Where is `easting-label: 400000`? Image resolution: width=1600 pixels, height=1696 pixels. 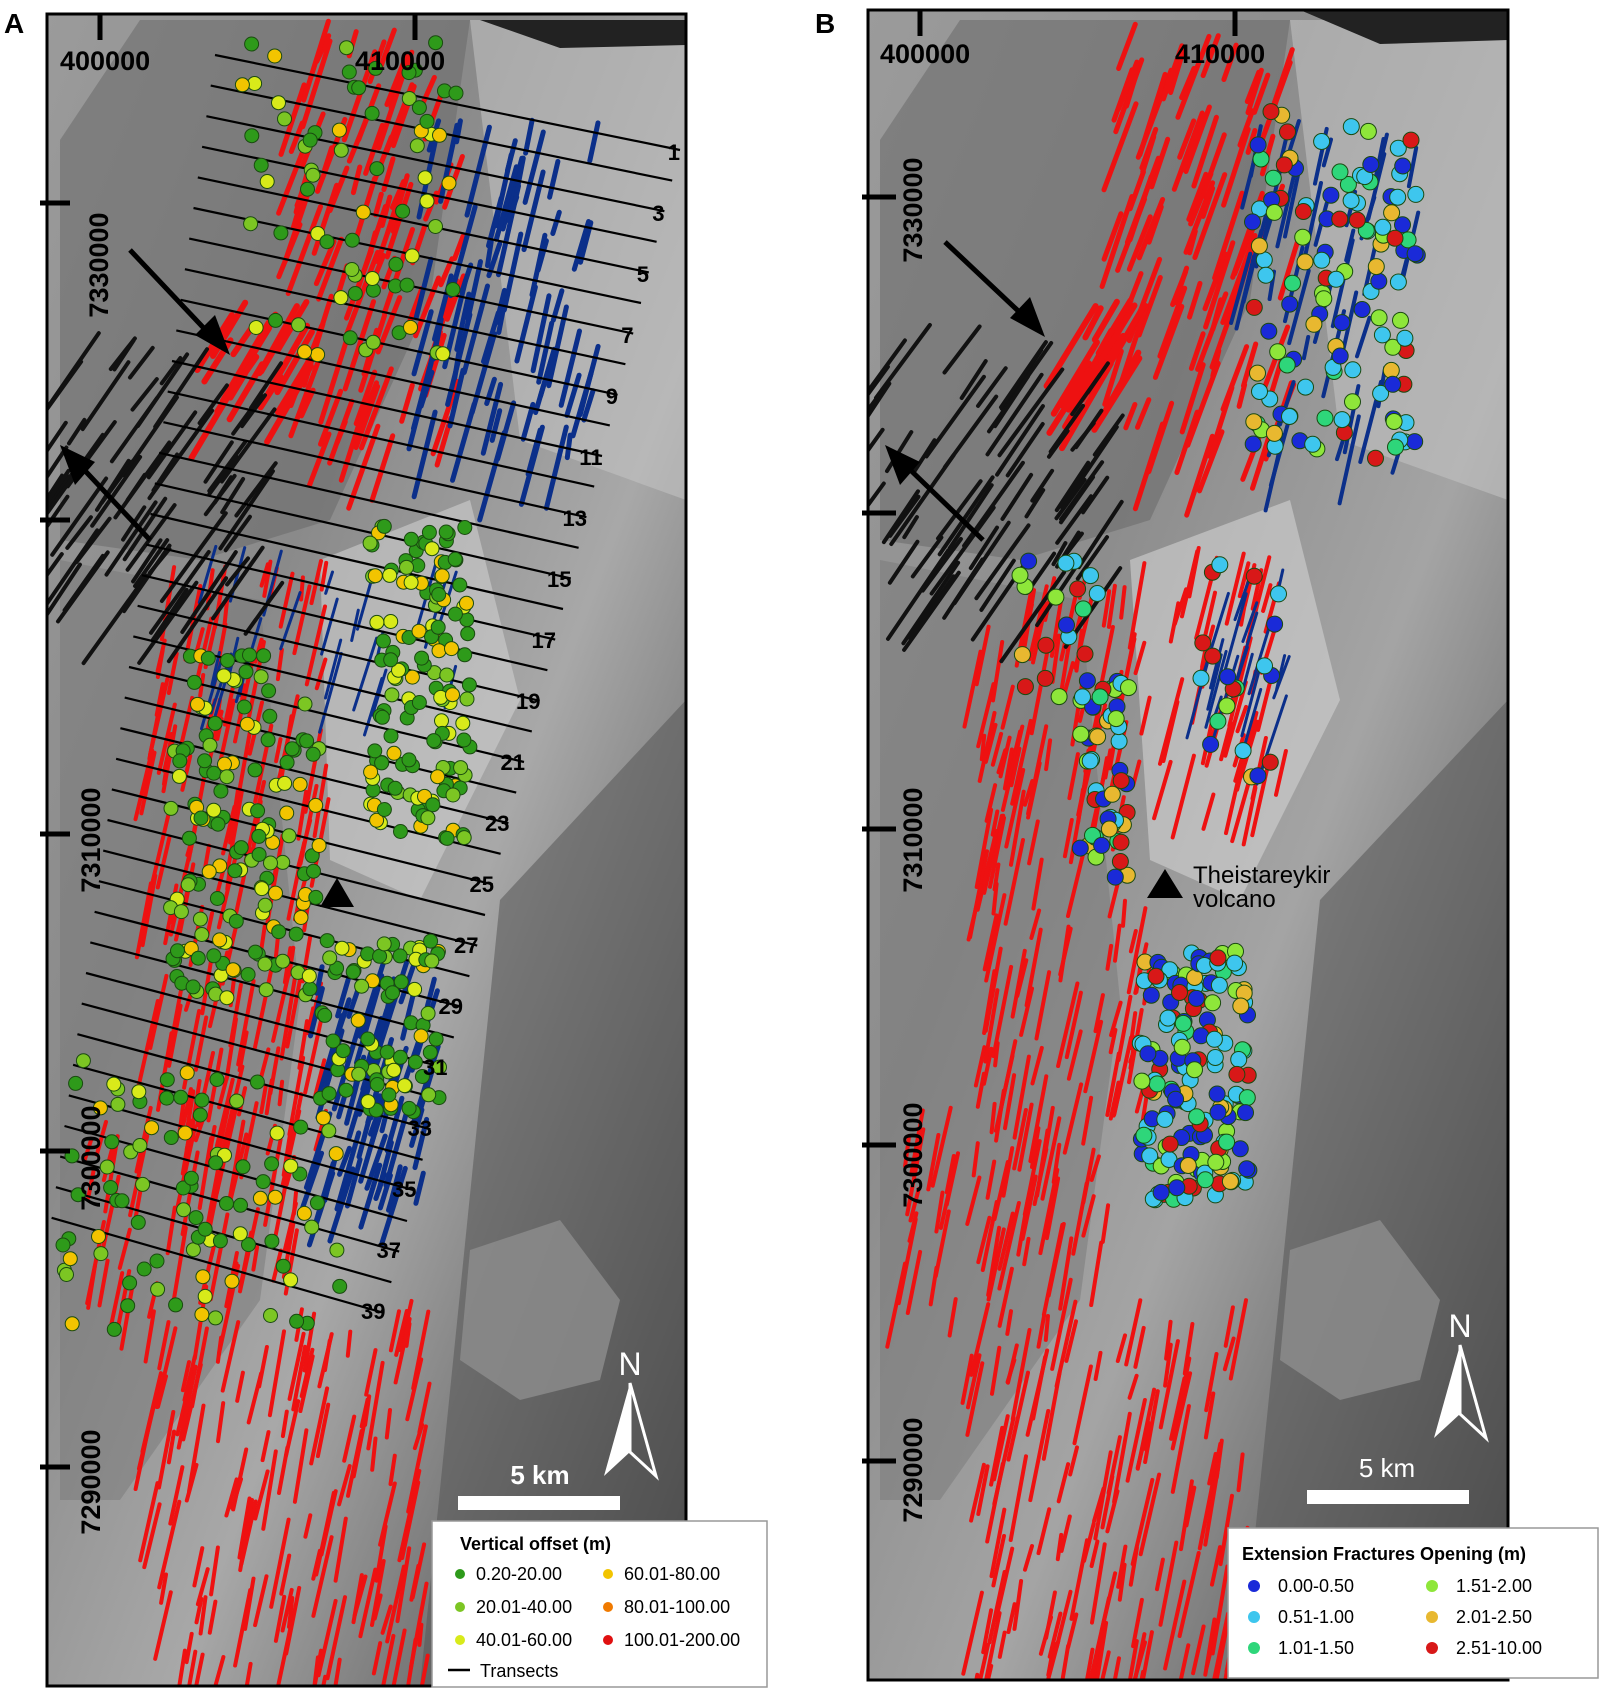
easting-label: 400000 is located at coordinates (925, 54).